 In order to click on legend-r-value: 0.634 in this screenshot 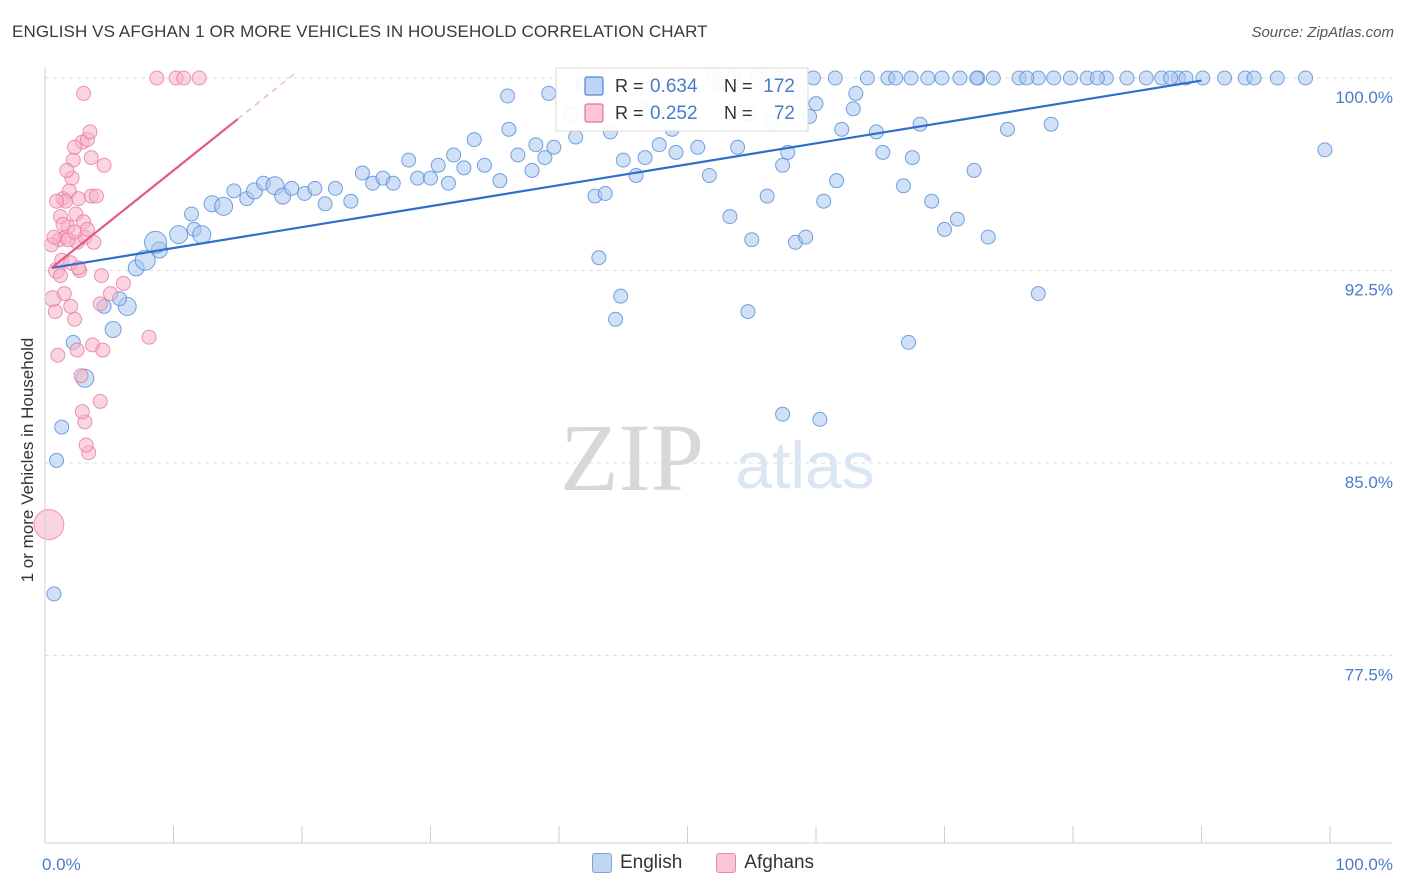, I will do `click(674, 86)`.